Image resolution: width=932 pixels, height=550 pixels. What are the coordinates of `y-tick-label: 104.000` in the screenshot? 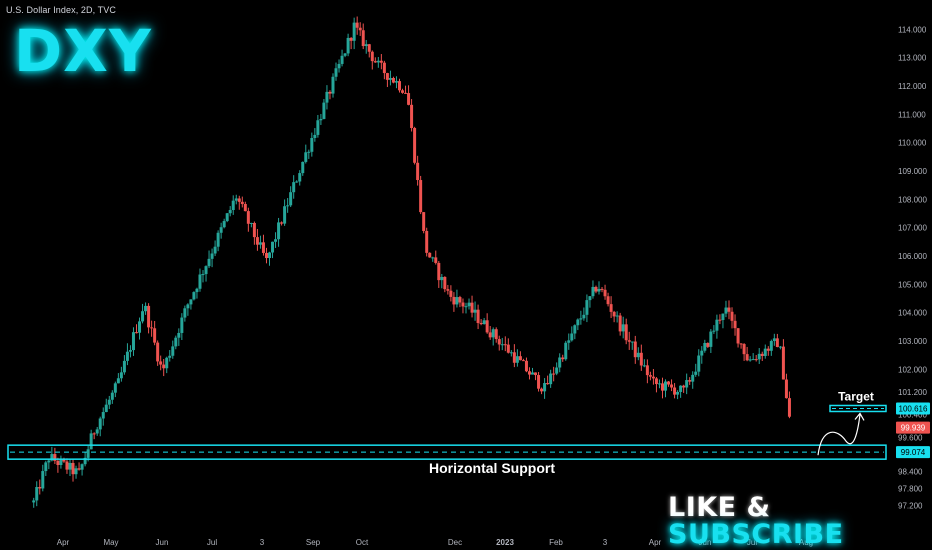 It's located at (912, 313).